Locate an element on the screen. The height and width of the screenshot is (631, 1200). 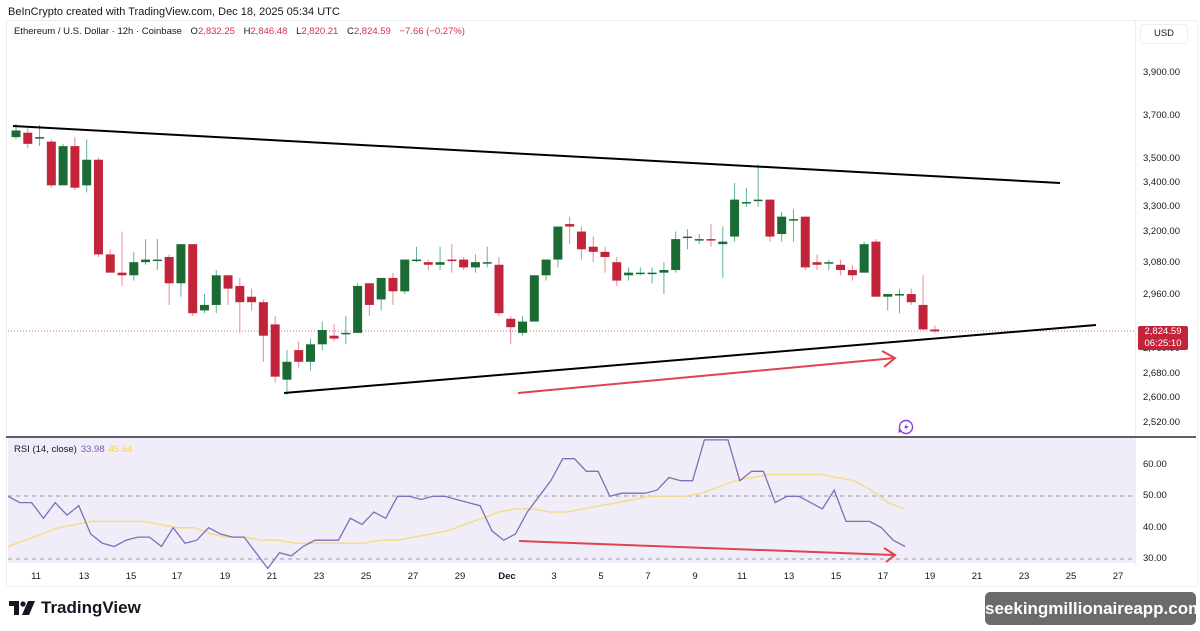
rsi-title: RSI (14, close) is located at coordinates (45, 449).